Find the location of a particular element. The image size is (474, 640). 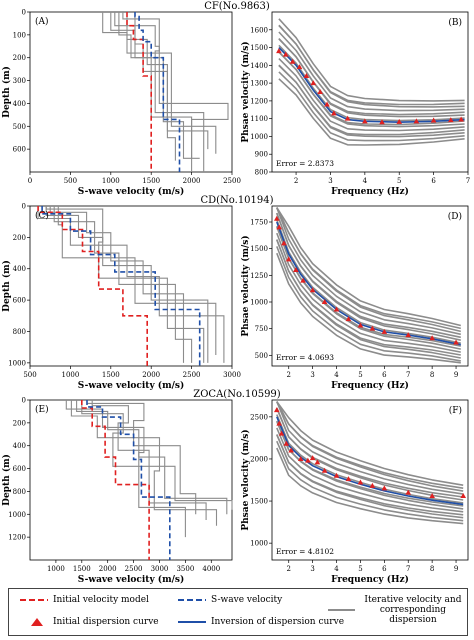

dispersion-ytick-label-0-7: 1500 is located at coordinates (259, 48).